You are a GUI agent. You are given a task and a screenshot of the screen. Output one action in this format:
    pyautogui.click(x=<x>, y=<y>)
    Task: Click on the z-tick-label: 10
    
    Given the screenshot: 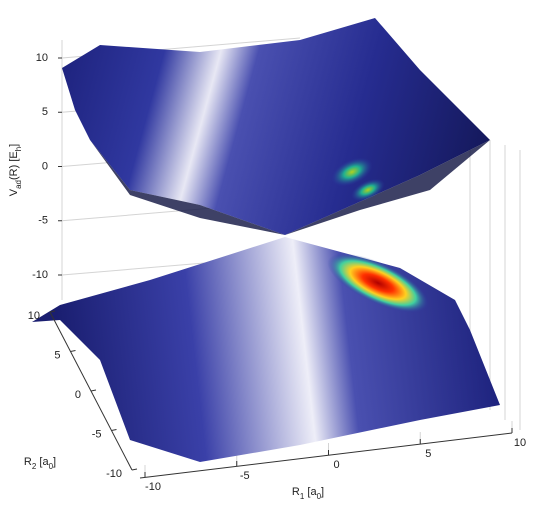 What is the action you would take?
    pyautogui.click(x=42, y=58)
    